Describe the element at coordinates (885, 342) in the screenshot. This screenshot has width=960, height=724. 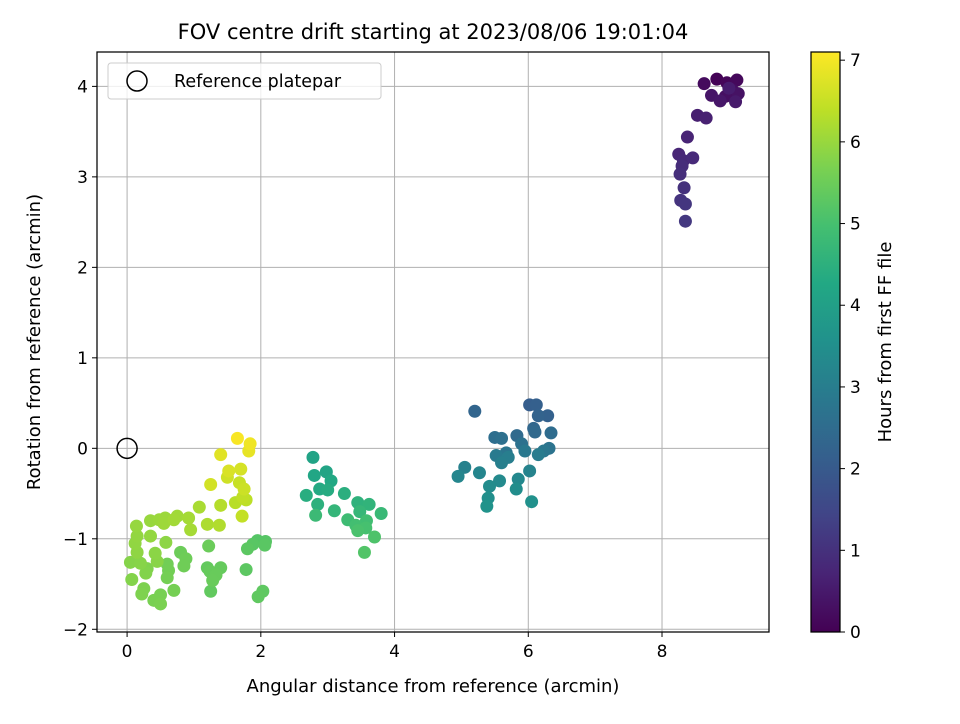
I see `colorbar-label: Hours from first FF file` at that location.